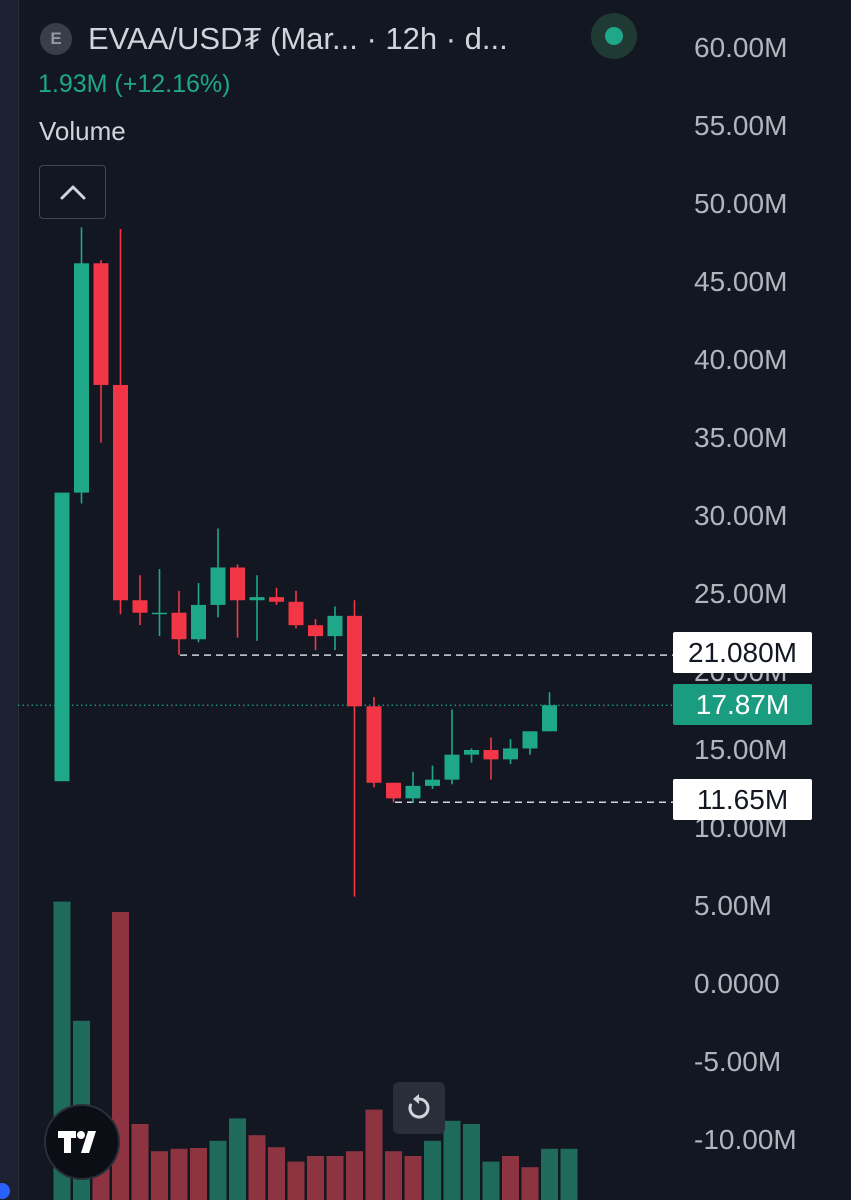 The height and width of the screenshot is (1200, 851). I want to click on y-tick-label: 35.00M, so click(741, 437).